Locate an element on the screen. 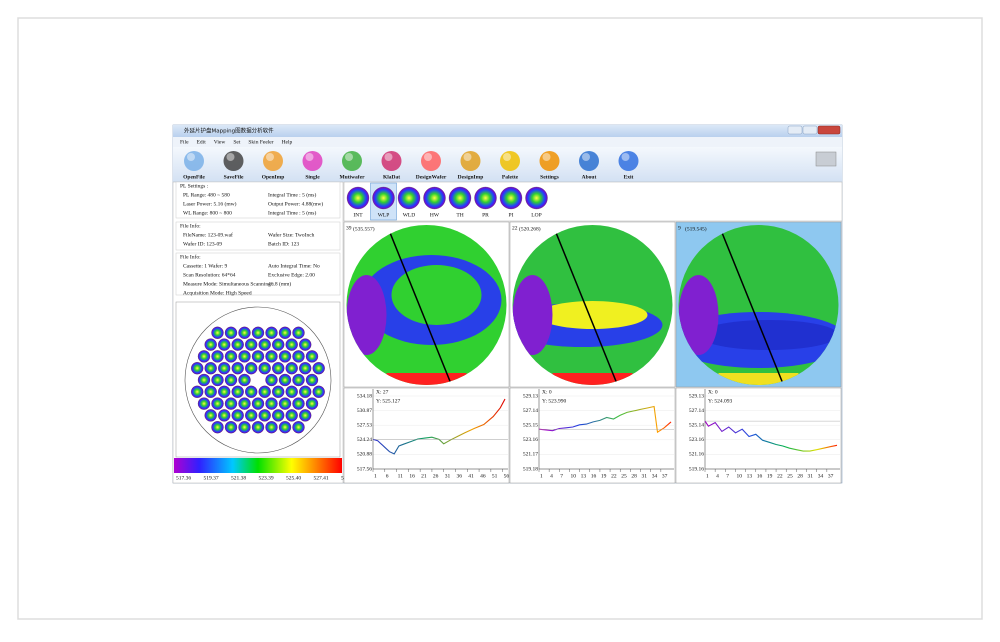 The height and width of the screenshot is (642, 1000). x-tick-label: 34 is located at coordinates (821, 476).